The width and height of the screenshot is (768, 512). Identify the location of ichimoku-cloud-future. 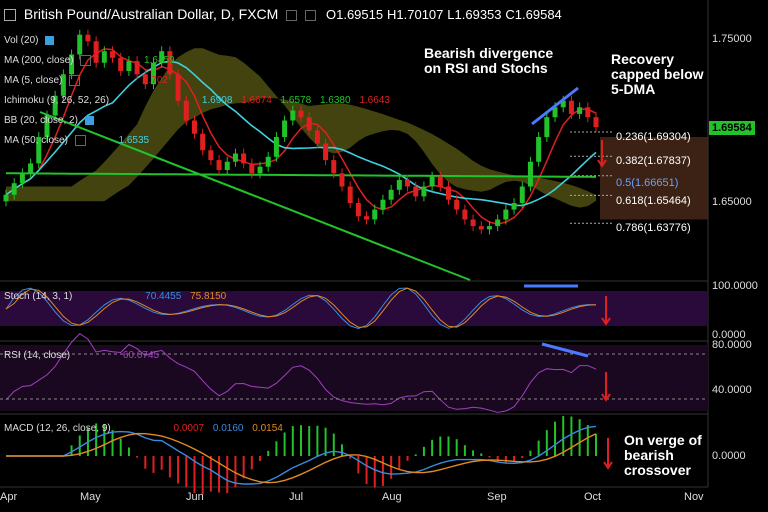
(654, 178).